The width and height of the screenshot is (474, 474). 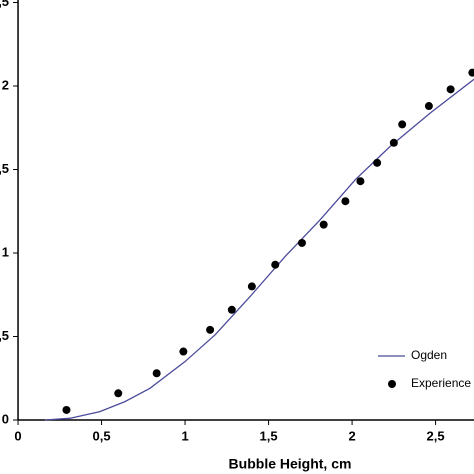 What do you see at coordinates (351, 435) in the screenshot?
I see `x-tick-label: 2` at bounding box center [351, 435].